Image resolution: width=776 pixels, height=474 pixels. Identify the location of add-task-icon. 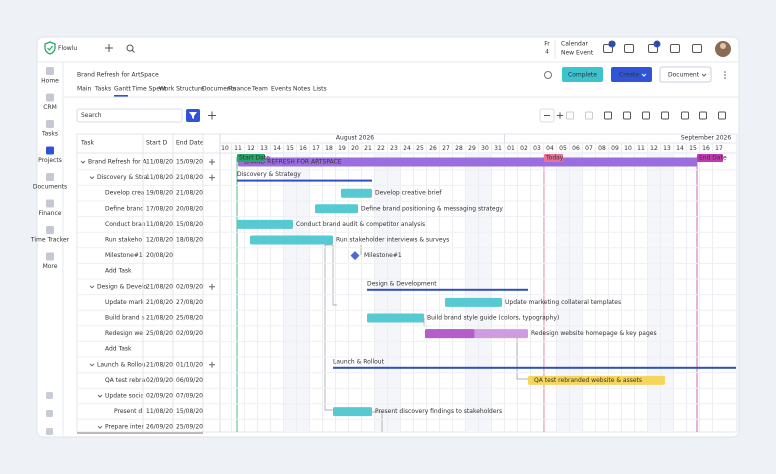
(212, 115).